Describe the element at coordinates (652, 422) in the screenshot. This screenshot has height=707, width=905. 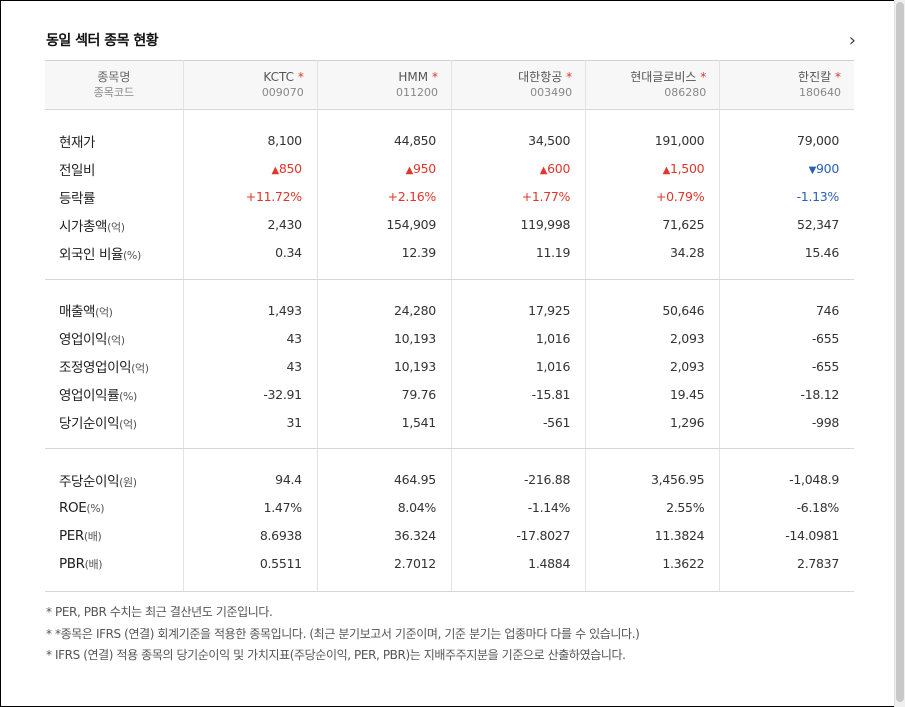
I see `value-cell: 1,296` at that location.